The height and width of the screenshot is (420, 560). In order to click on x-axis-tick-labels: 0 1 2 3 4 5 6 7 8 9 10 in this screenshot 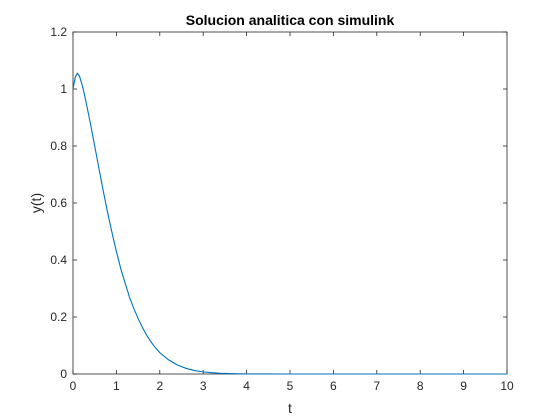, I will do `click(292, 386)`.